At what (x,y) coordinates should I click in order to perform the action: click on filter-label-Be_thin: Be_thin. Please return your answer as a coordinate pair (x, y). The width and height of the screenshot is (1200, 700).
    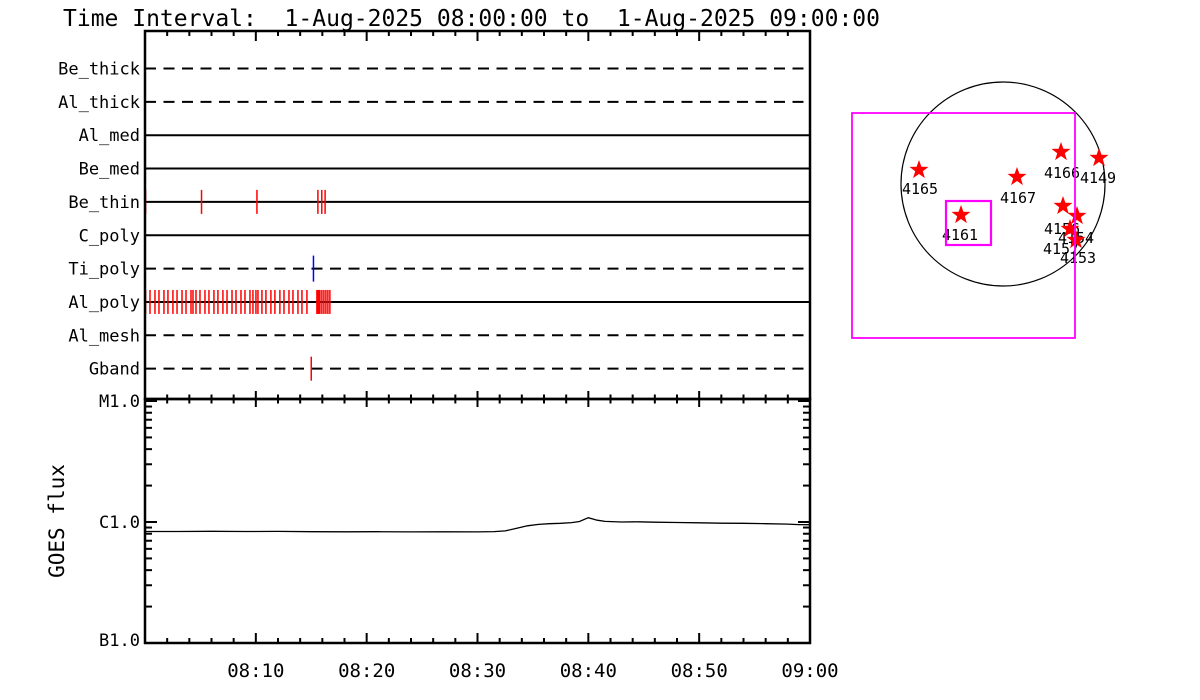
    Looking at the image, I should click on (104, 203).